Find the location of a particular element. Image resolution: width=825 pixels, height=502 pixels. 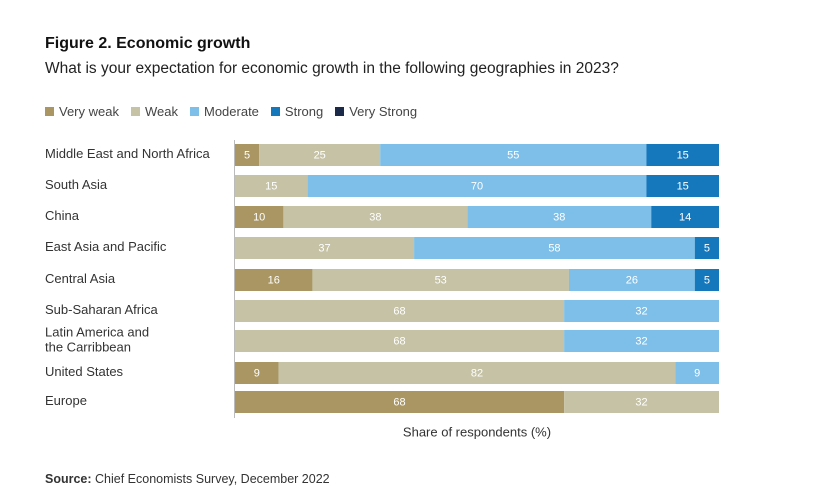

category-label: South Asia is located at coordinates (76, 184).